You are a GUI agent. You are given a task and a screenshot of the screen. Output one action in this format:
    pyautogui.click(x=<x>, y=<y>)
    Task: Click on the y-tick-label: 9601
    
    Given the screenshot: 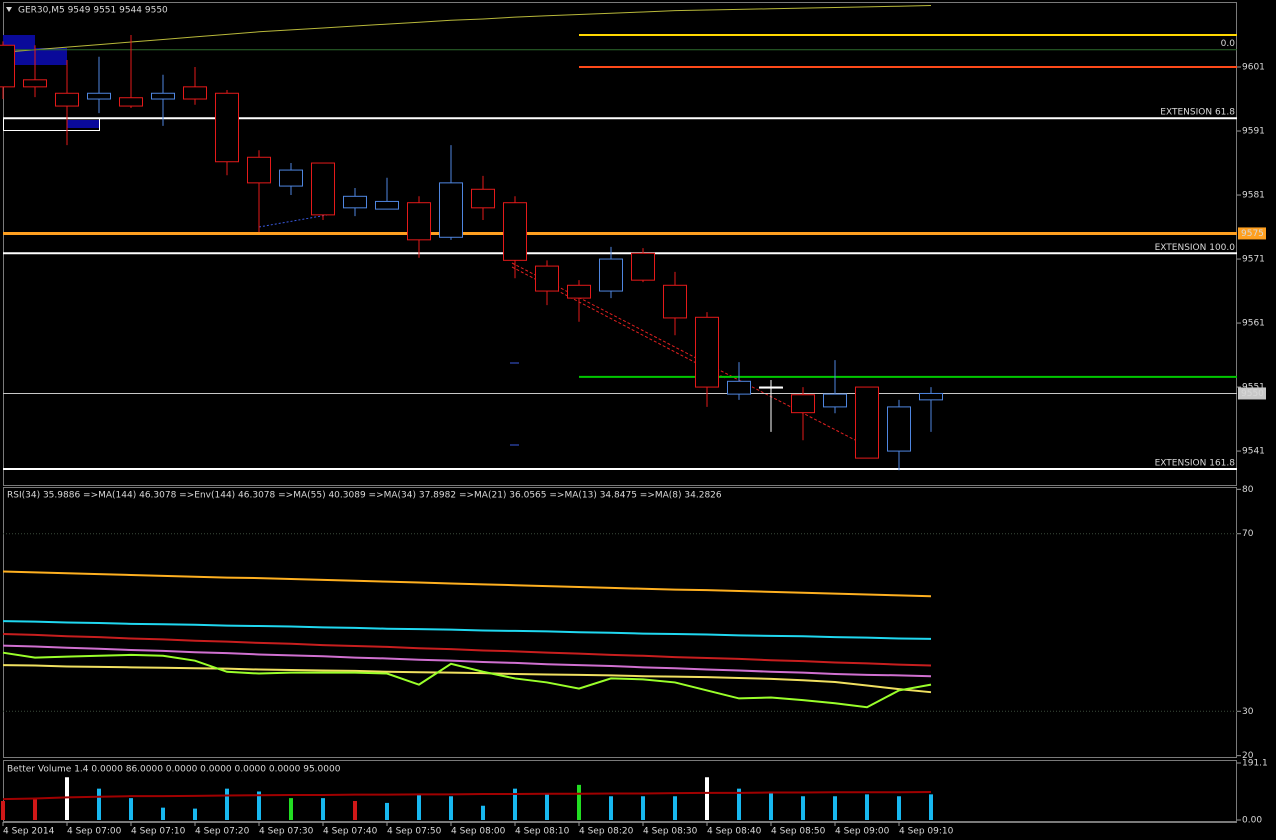 What is the action you would take?
    pyautogui.click(x=1253, y=68)
    